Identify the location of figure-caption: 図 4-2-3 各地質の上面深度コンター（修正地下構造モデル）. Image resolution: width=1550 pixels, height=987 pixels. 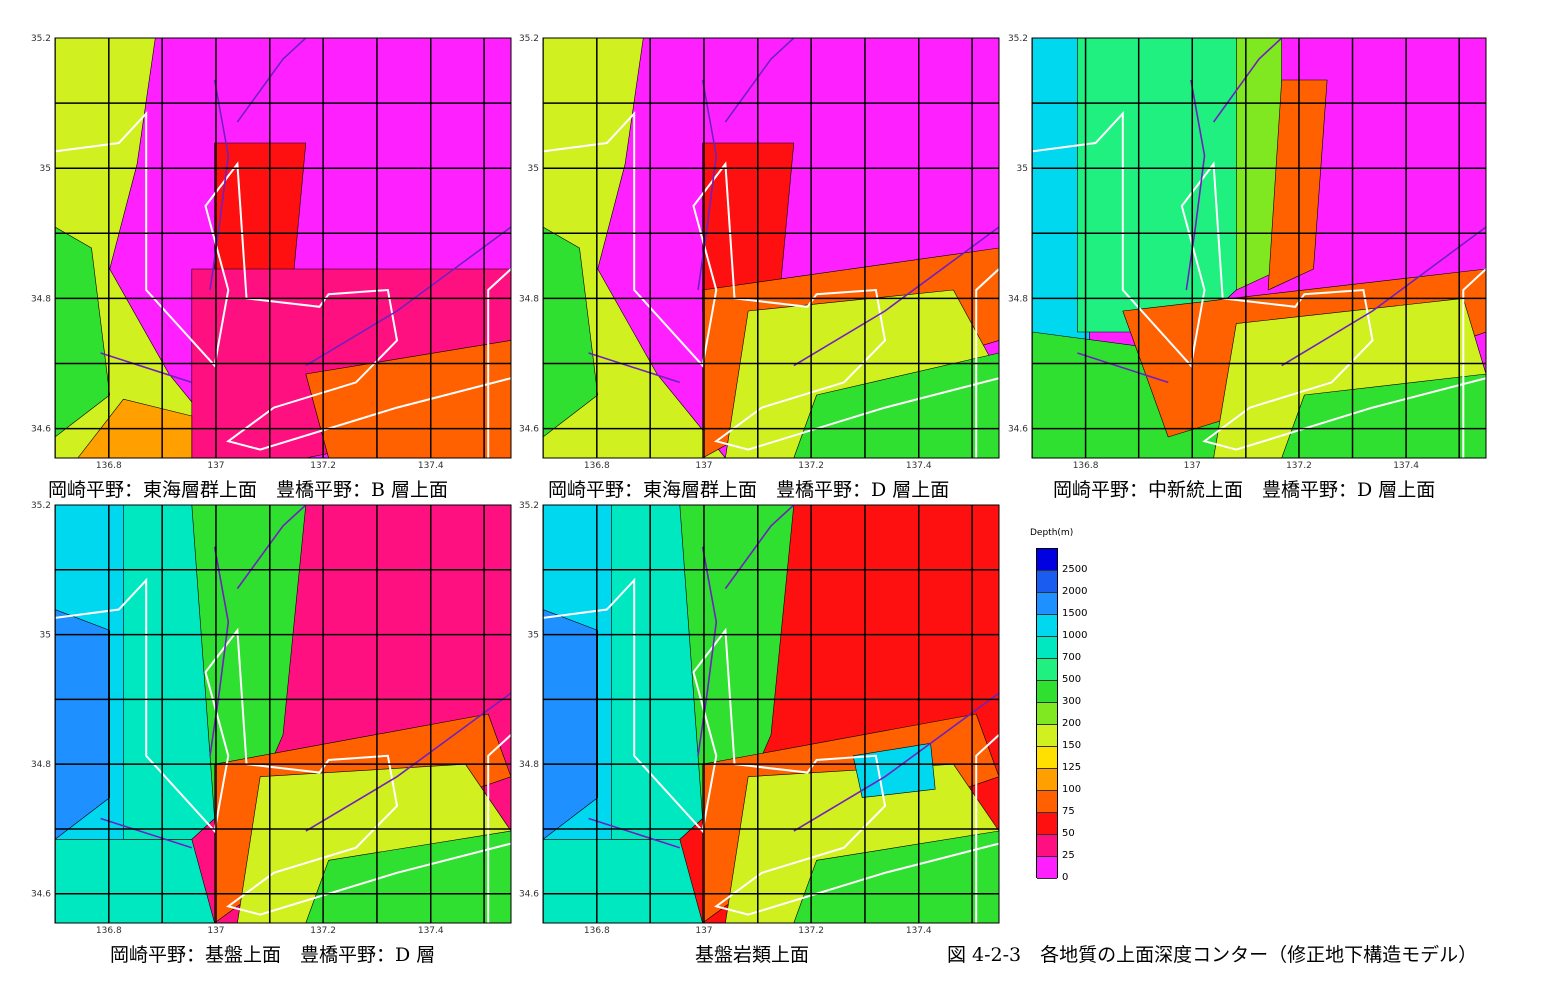
(1212, 955).